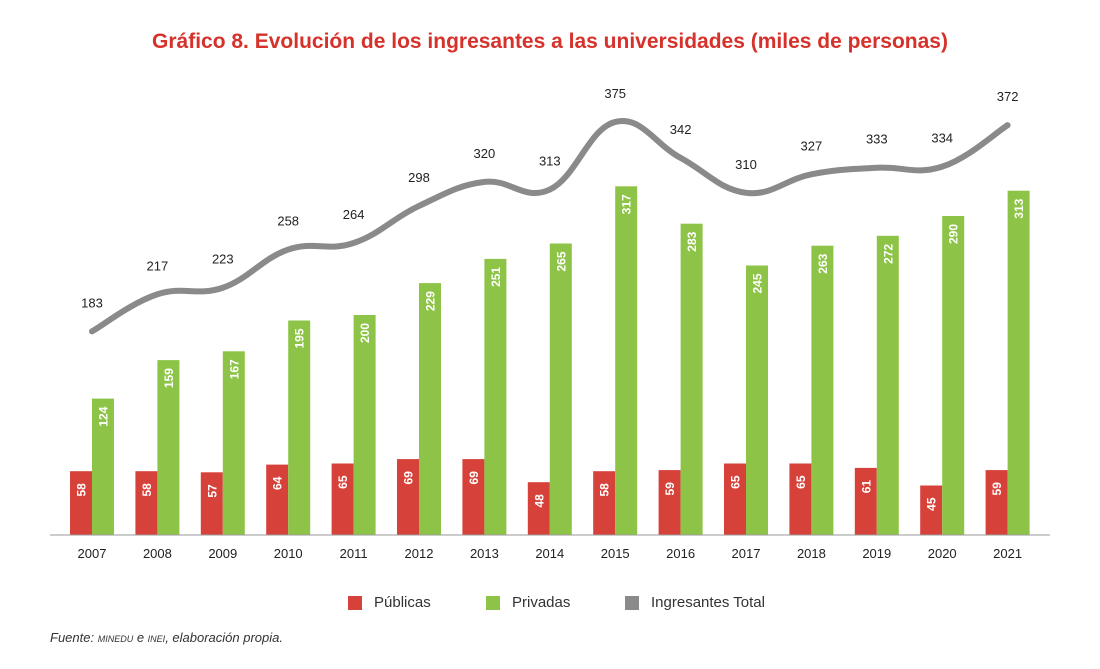 The width and height of the screenshot is (1100, 669). What do you see at coordinates (355, 602) in the screenshot?
I see `legend-swatch-publicas` at bounding box center [355, 602].